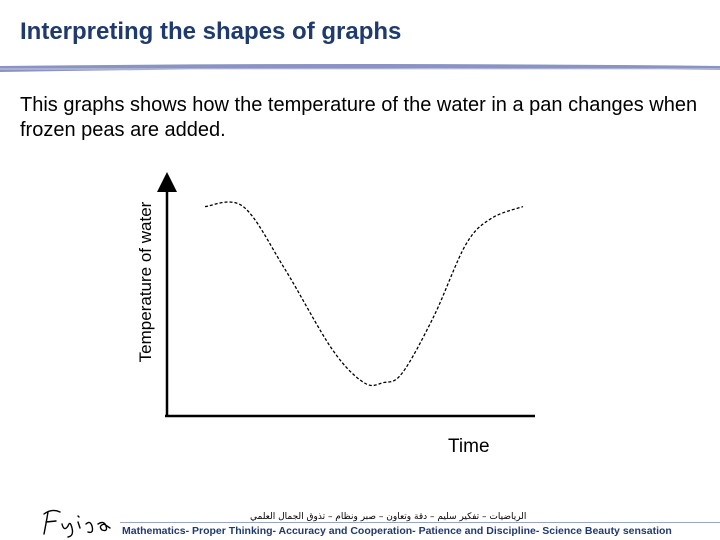 The height and width of the screenshot is (540, 720). Describe the element at coordinates (420, 522) in the screenshot. I see `footer-divider` at that location.